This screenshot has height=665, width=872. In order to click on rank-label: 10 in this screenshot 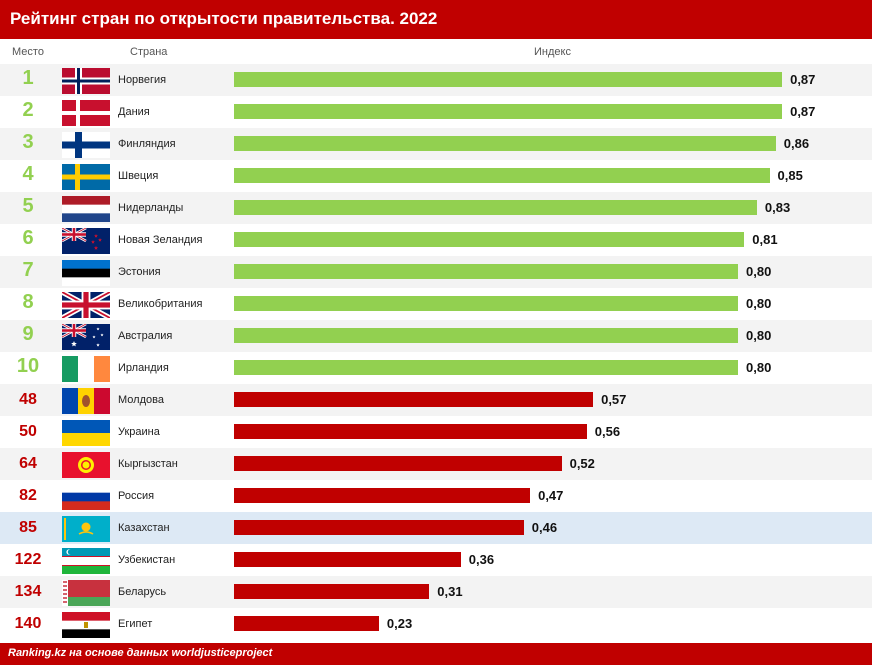, I will do `click(28, 366)`.